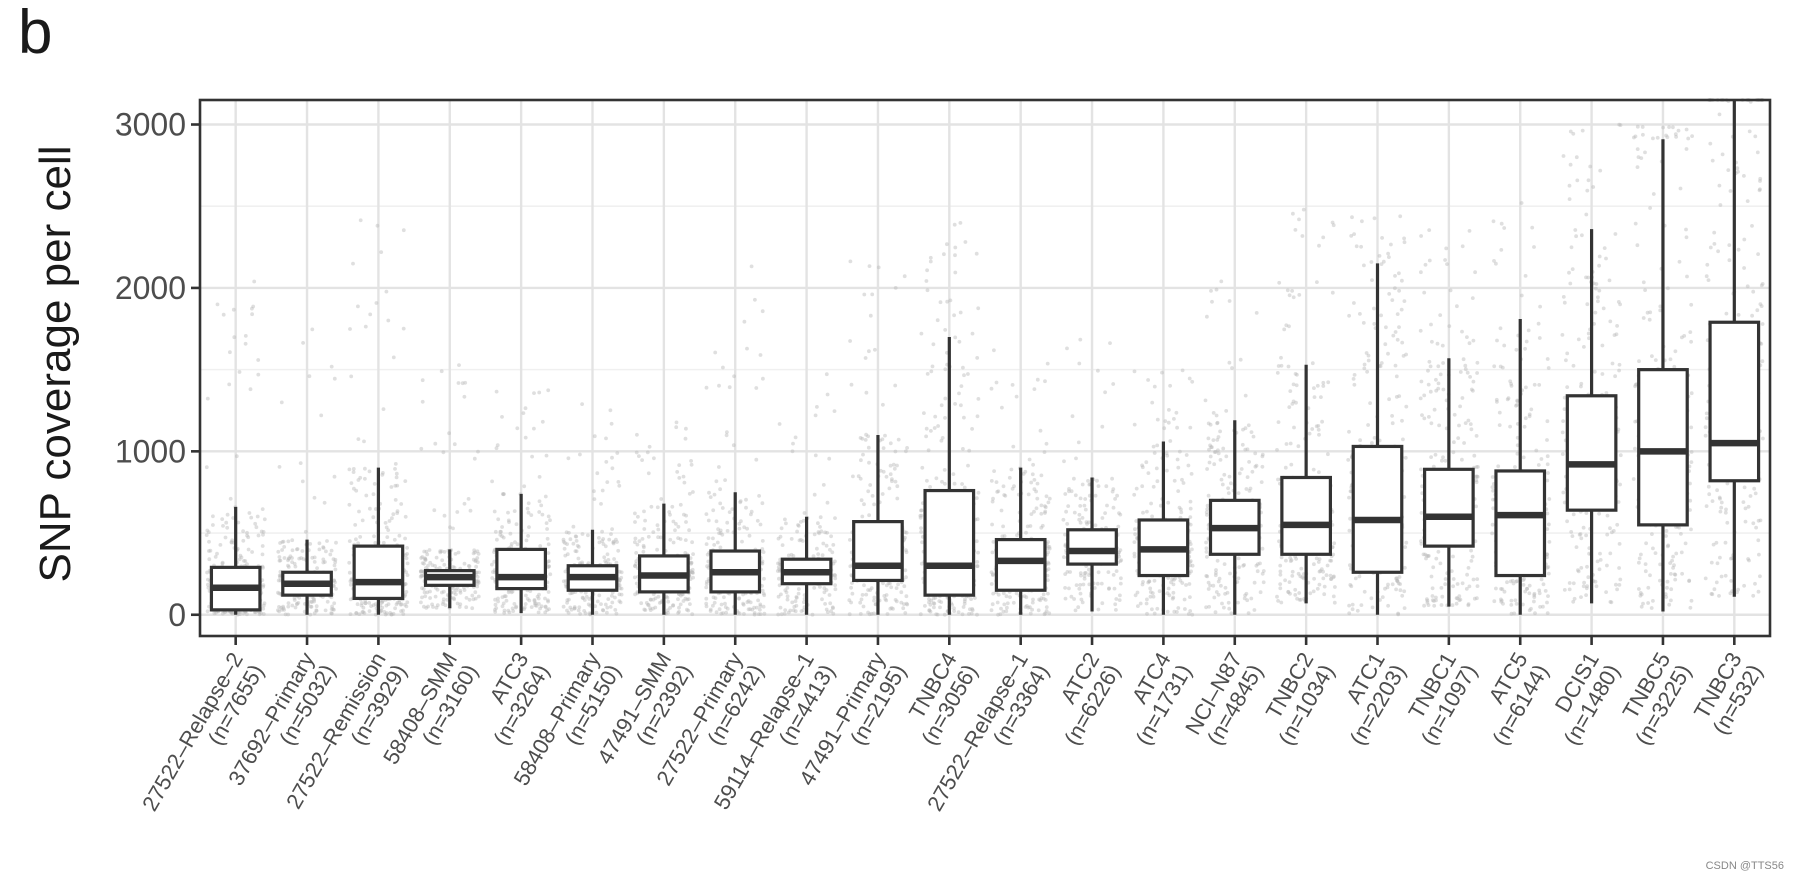 This screenshot has width=1798, height=878. What do you see at coordinates (150, 451) in the screenshot?
I see `y-tick-label: 1000` at bounding box center [150, 451].